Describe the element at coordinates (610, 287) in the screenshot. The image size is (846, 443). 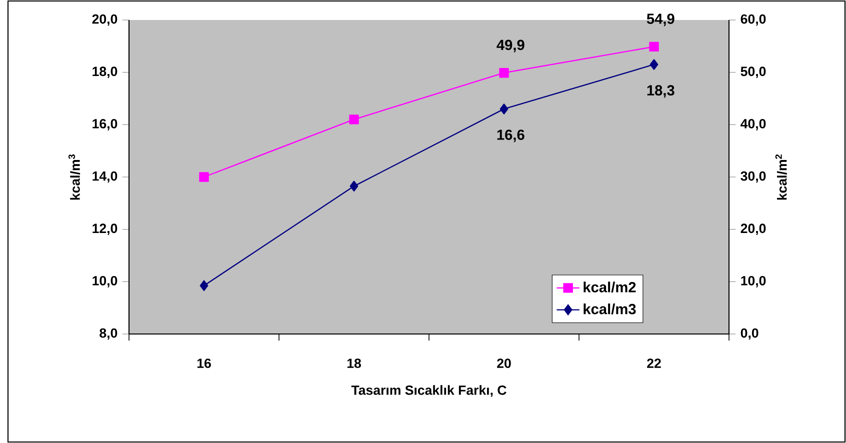
I see `legend-label: kcal/m2` at that location.